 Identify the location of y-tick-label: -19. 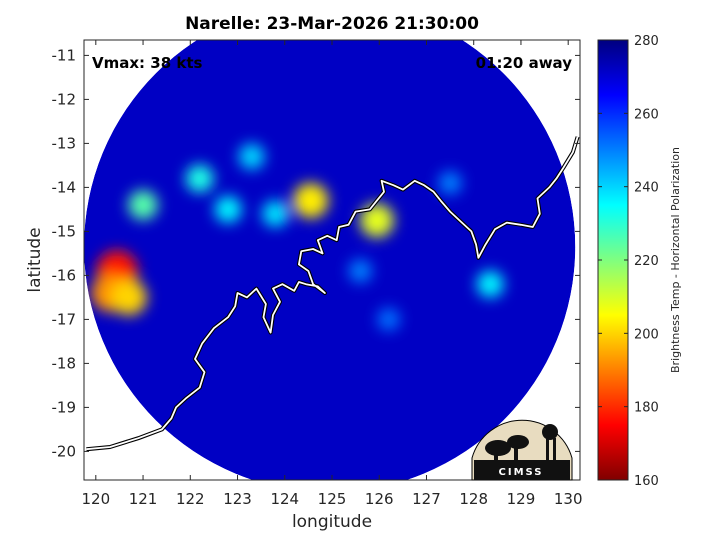
(64, 407).